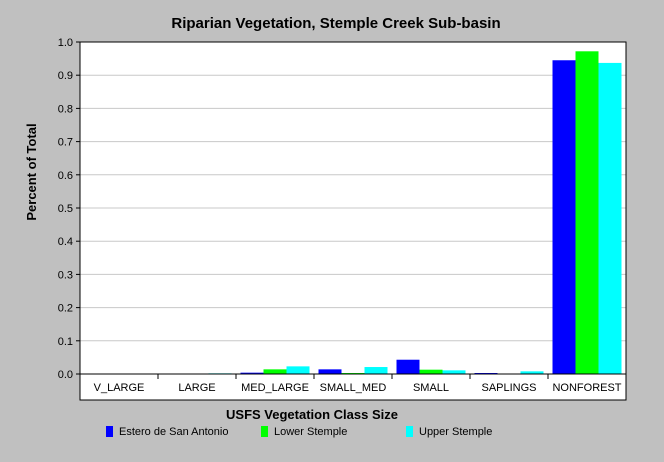 This screenshot has height=462, width=664. What do you see at coordinates (508, 388) in the screenshot?
I see `x-tick-label: SAPLINGS` at bounding box center [508, 388].